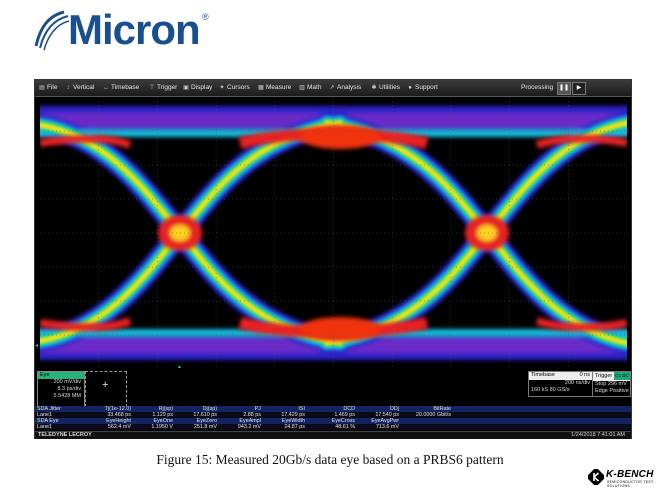  Describe the element at coordinates (118, 421) in the screenshot. I see `col-eyeheight: EyeHeight` at that location.